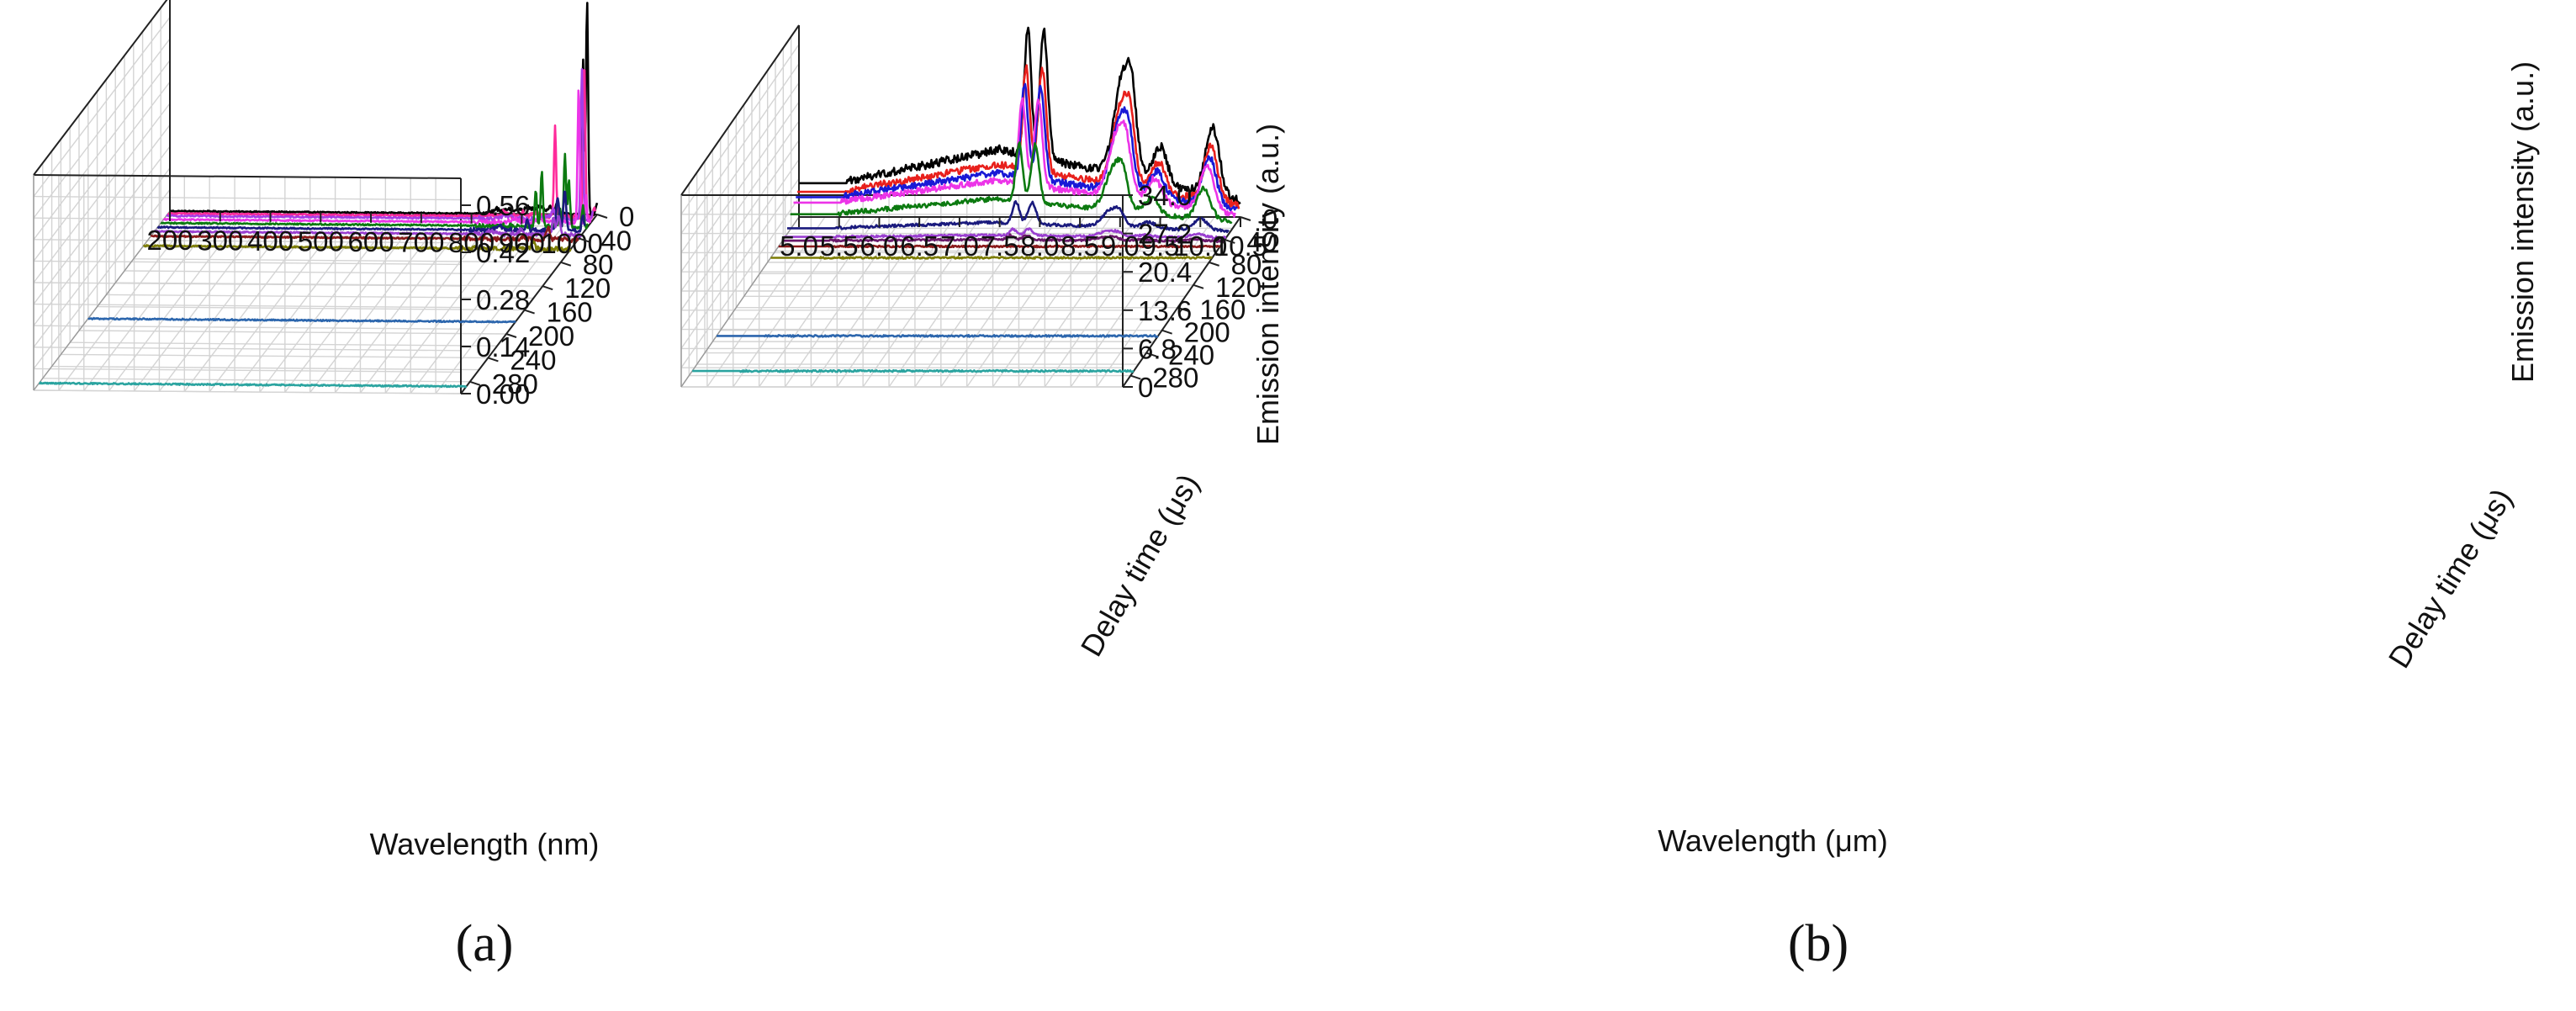  What do you see at coordinates (879, 246) in the screenshot?
I see `x-tick-label: 6.0` at bounding box center [879, 246].